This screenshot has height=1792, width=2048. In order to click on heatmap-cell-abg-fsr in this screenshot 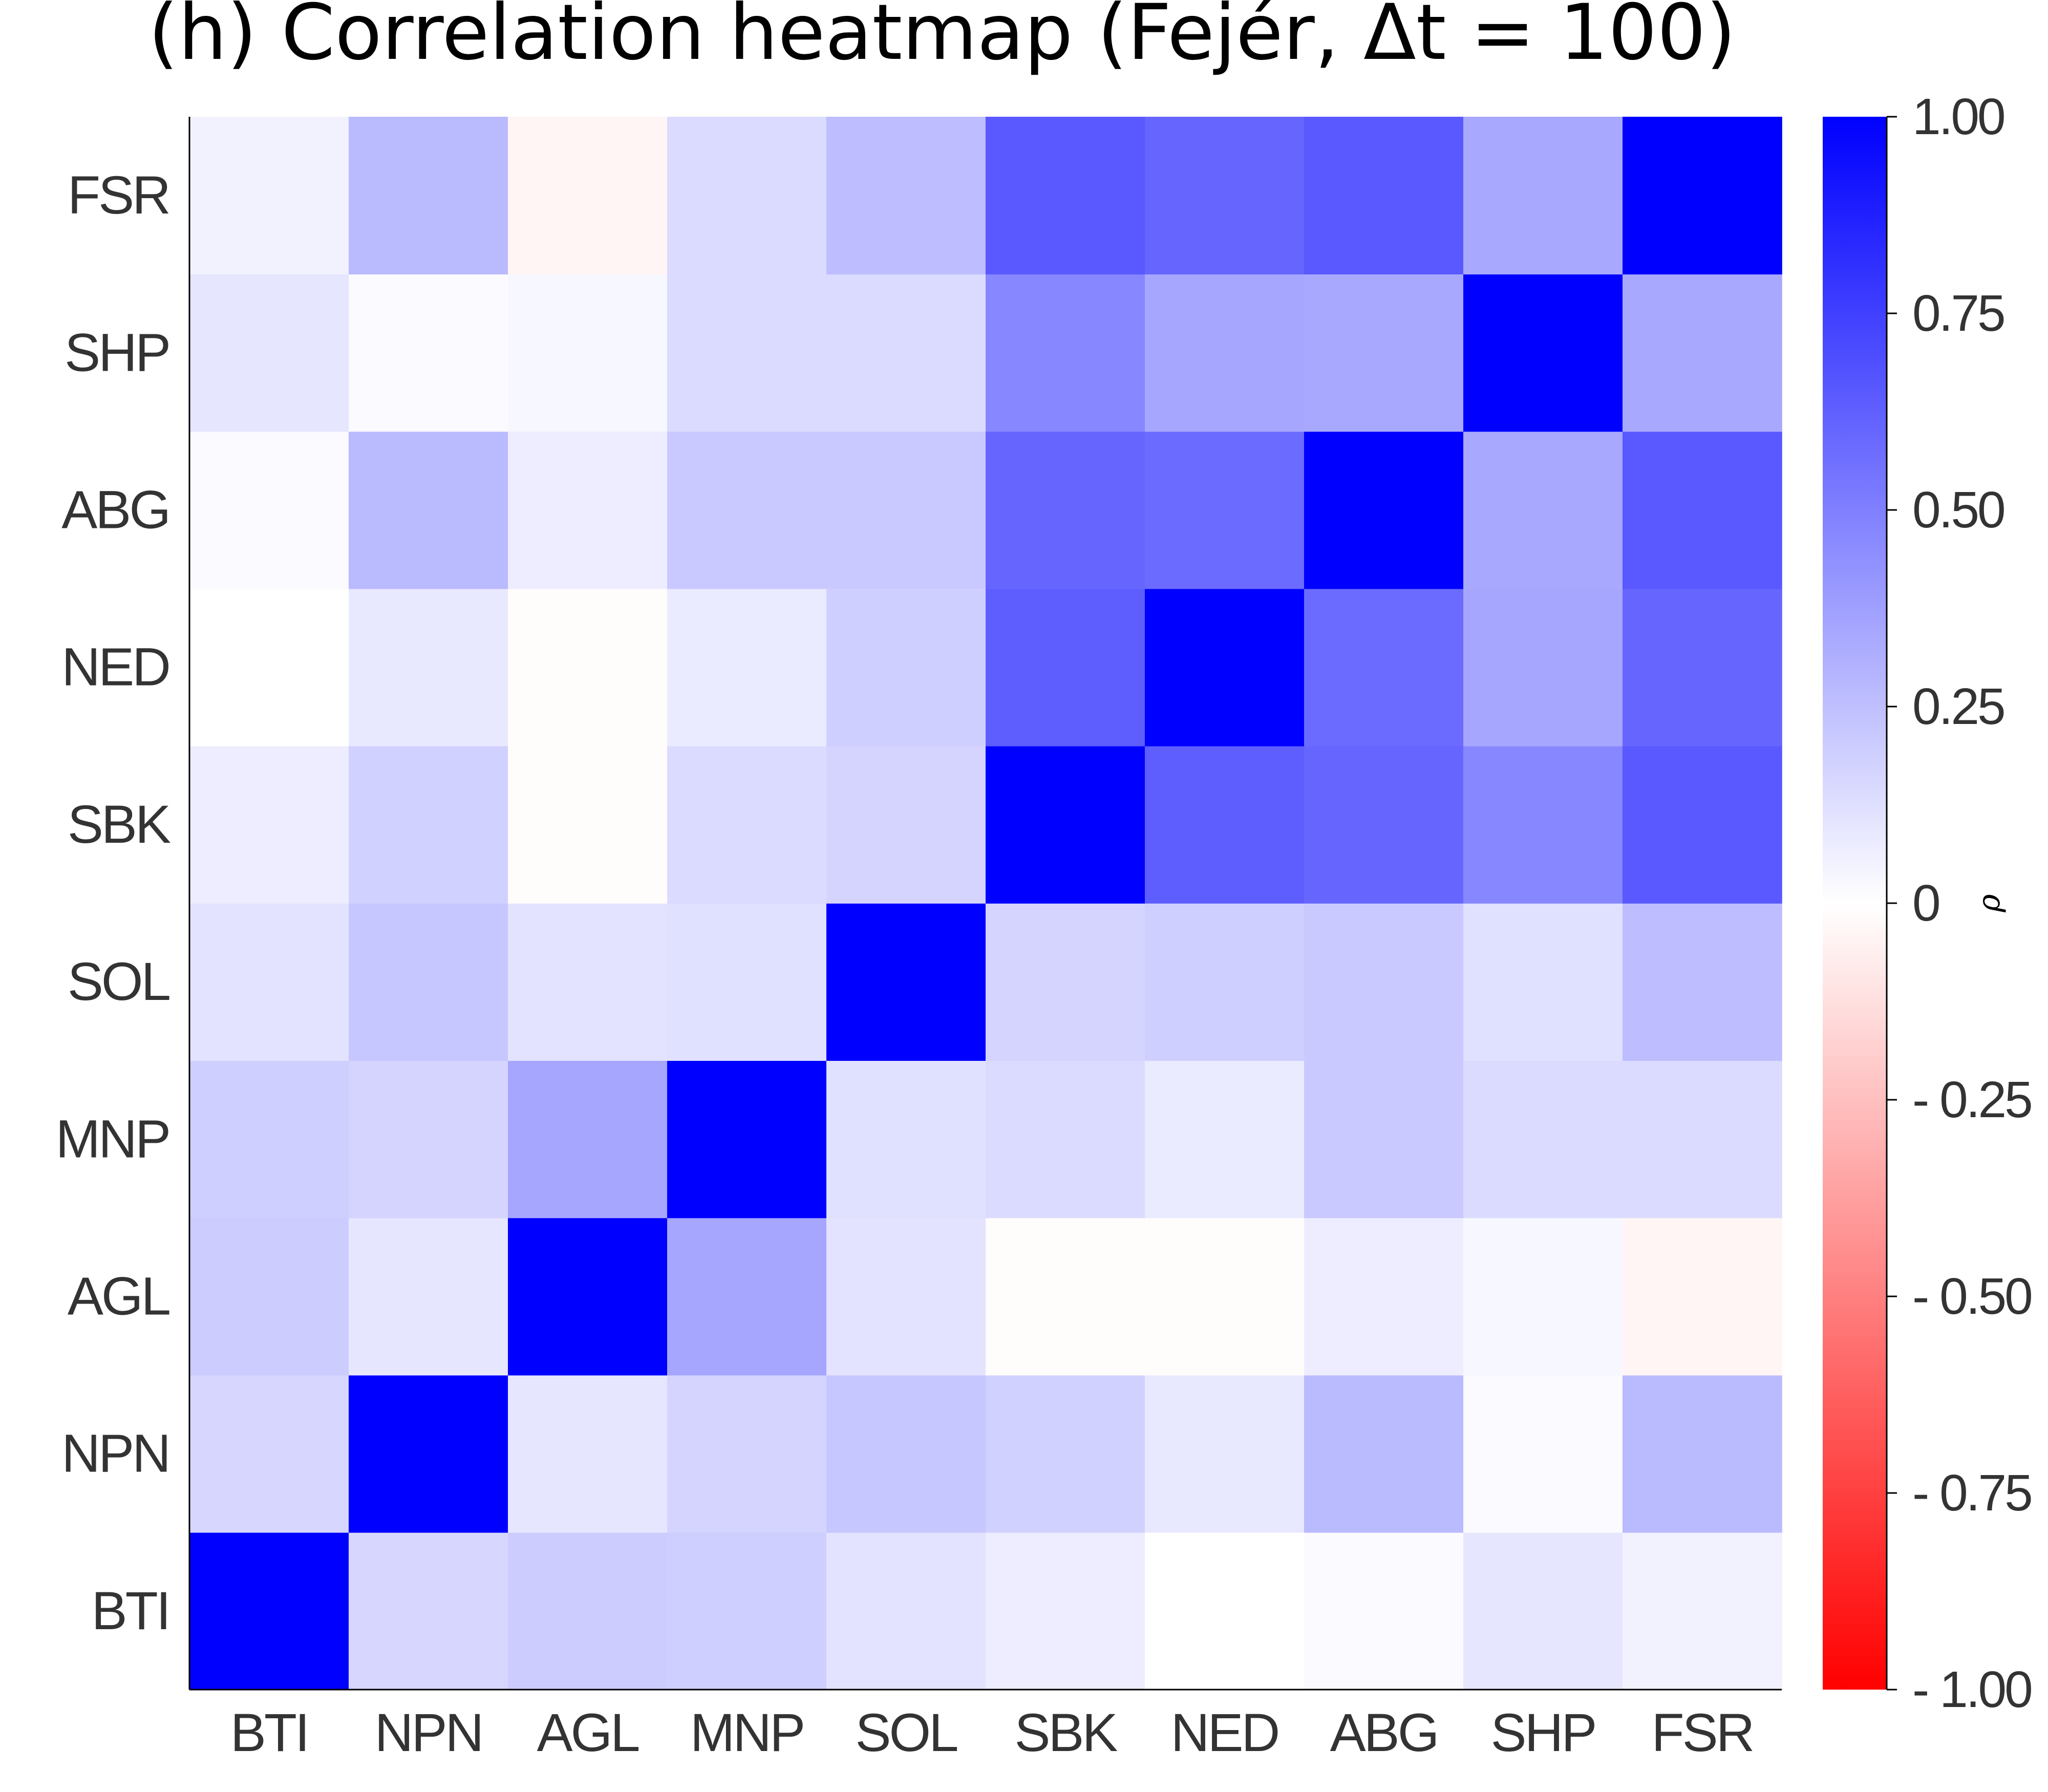, I will do `click(1702, 510)`.